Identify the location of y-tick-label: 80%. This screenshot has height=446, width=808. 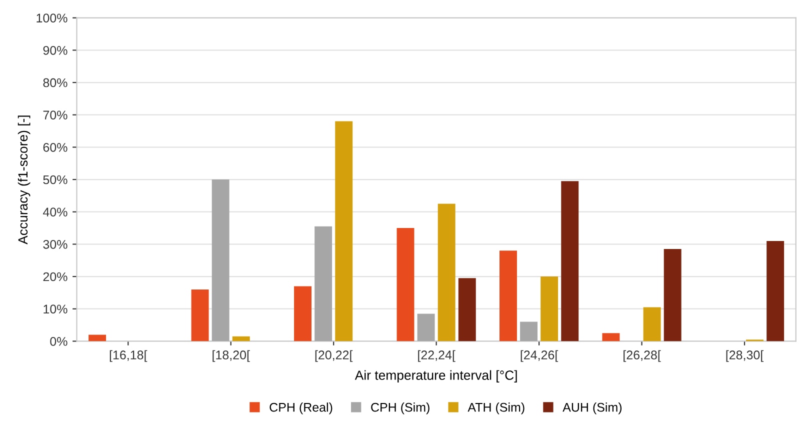
(55, 83).